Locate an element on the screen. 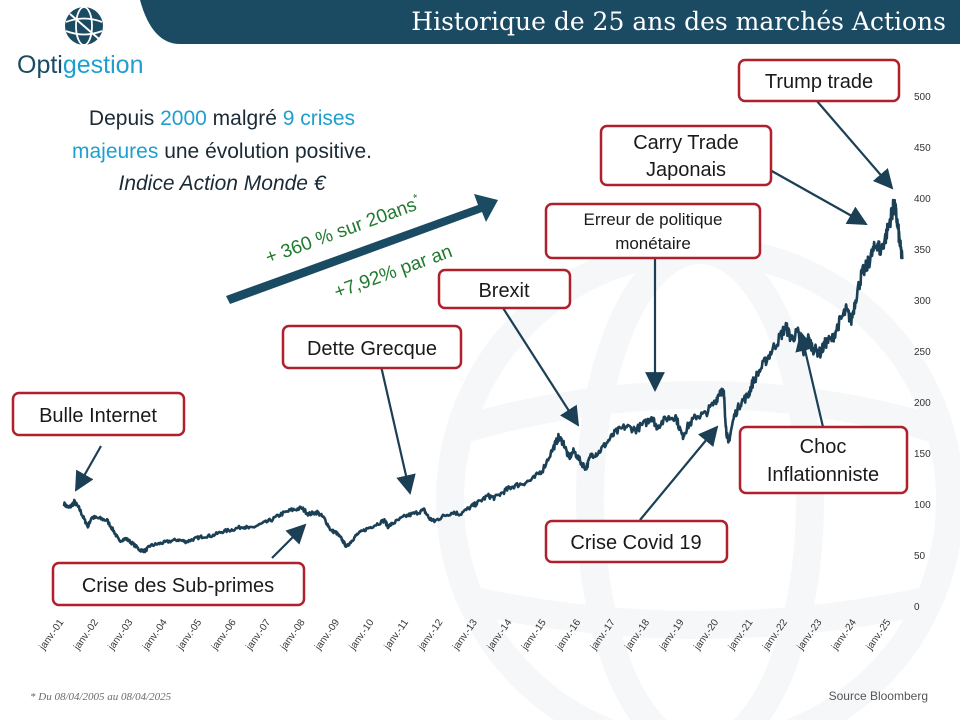 The image size is (960, 720). intro-line1-a: Depuis is located at coordinates (124, 118).